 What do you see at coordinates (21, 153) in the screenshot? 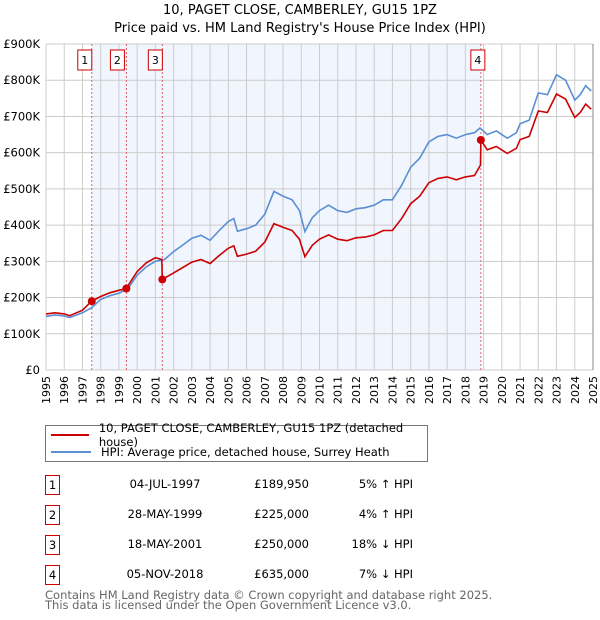
I see `y-tick-label: £600K` at bounding box center [21, 153].